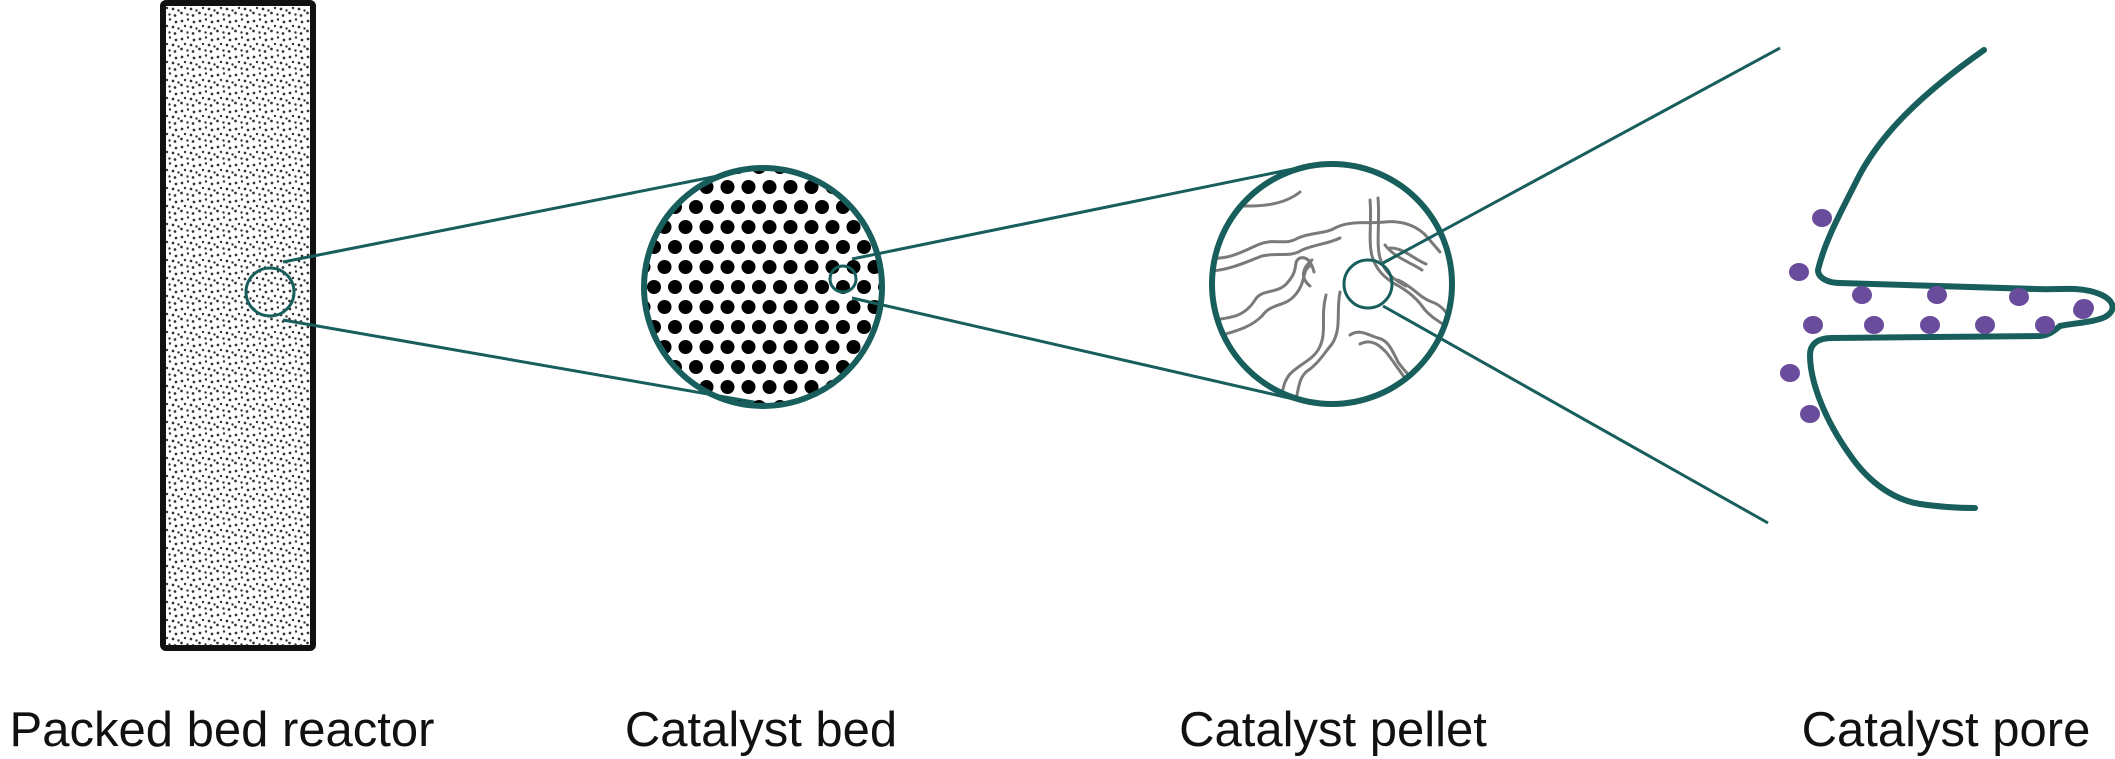 The width and height of the screenshot is (2115, 759). I want to click on catalyst-bed-circle, so click(763, 287).